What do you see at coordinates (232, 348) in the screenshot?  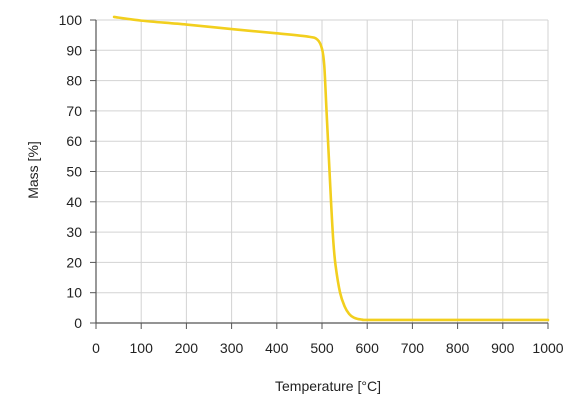 I see `x-tick-label: 300` at bounding box center [232, 348].